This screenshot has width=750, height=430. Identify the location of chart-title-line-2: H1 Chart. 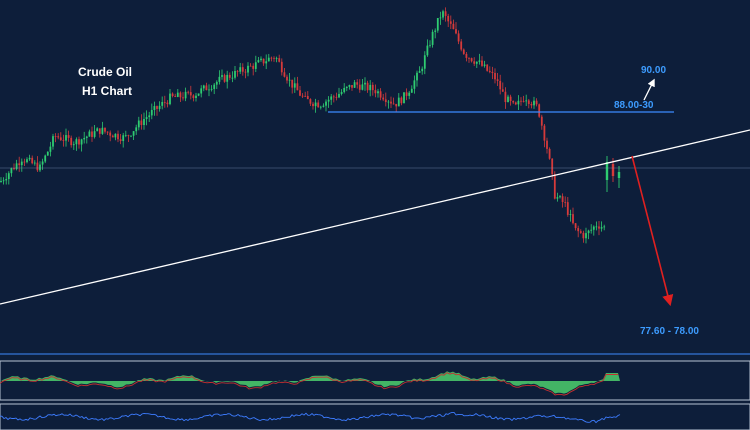
(107, 91).